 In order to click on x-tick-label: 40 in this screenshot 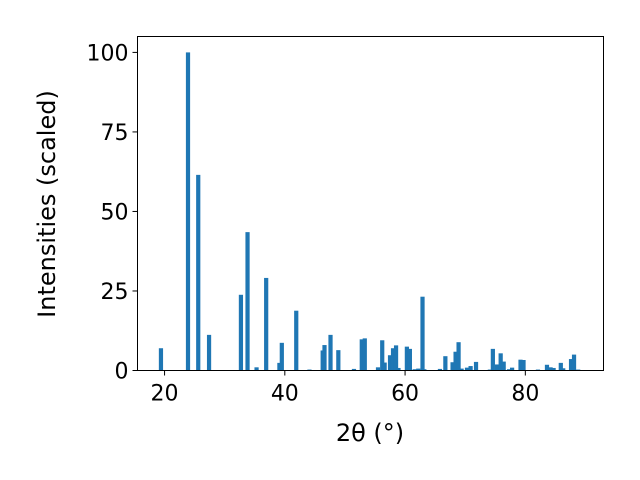, I will do `click(285, 394)`.